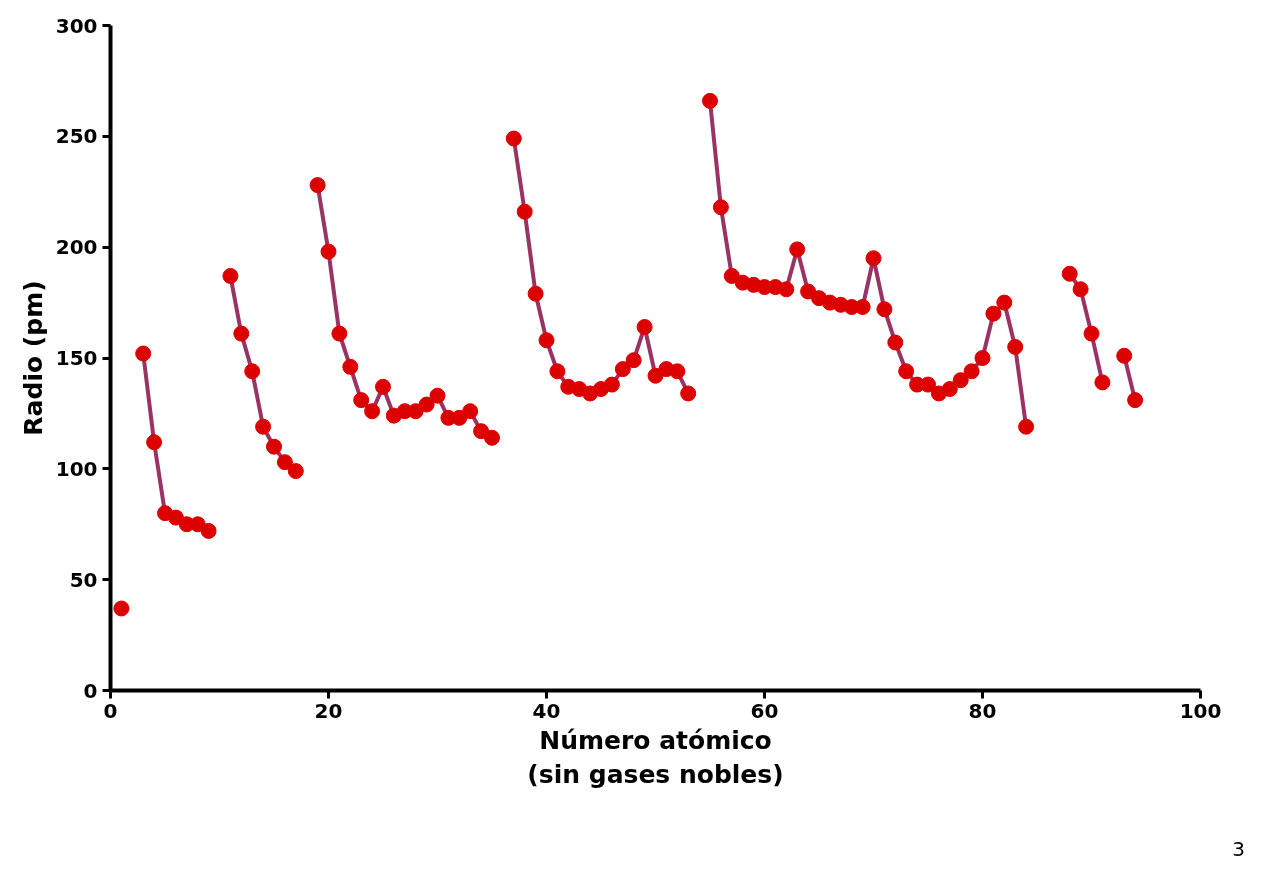  Describe the element at coordinates (90, 690) in the screenshot. I see `y-tick-label: 0` at that location.